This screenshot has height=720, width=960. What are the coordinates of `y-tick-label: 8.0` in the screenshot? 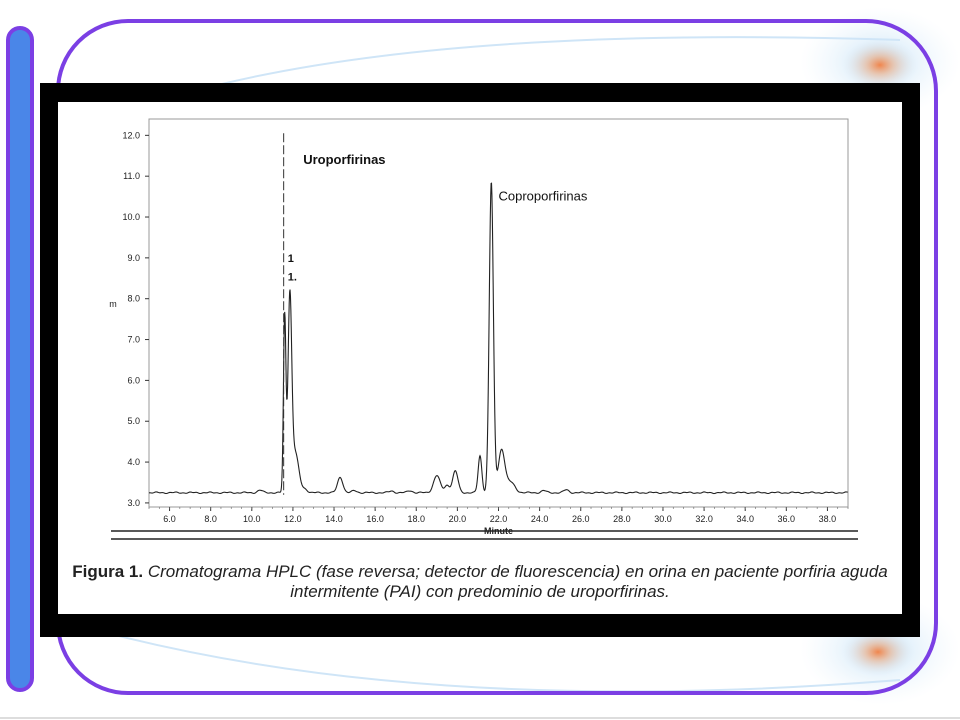 It's located at (133, 299).